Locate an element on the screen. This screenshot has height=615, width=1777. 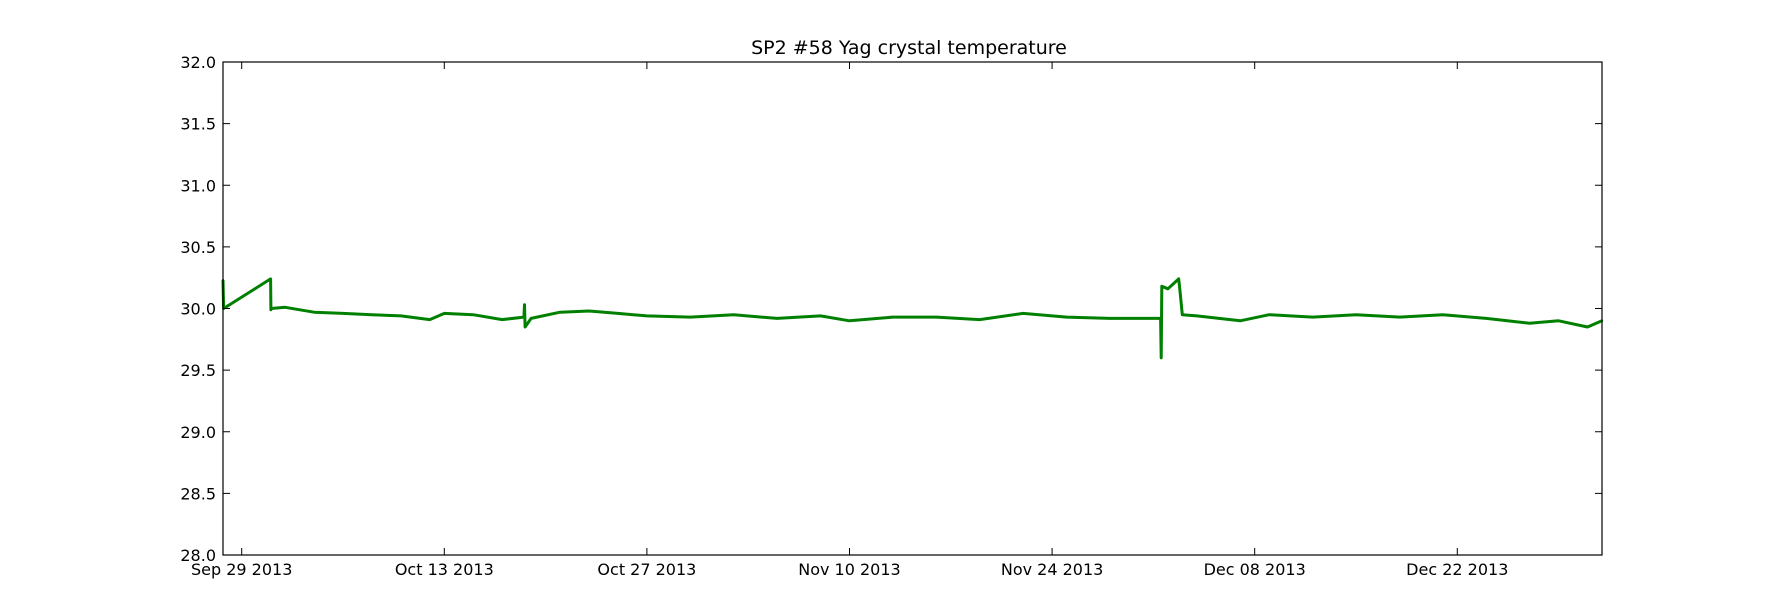
y-tick-label: 29.0 is located at coordinates (198, 432).